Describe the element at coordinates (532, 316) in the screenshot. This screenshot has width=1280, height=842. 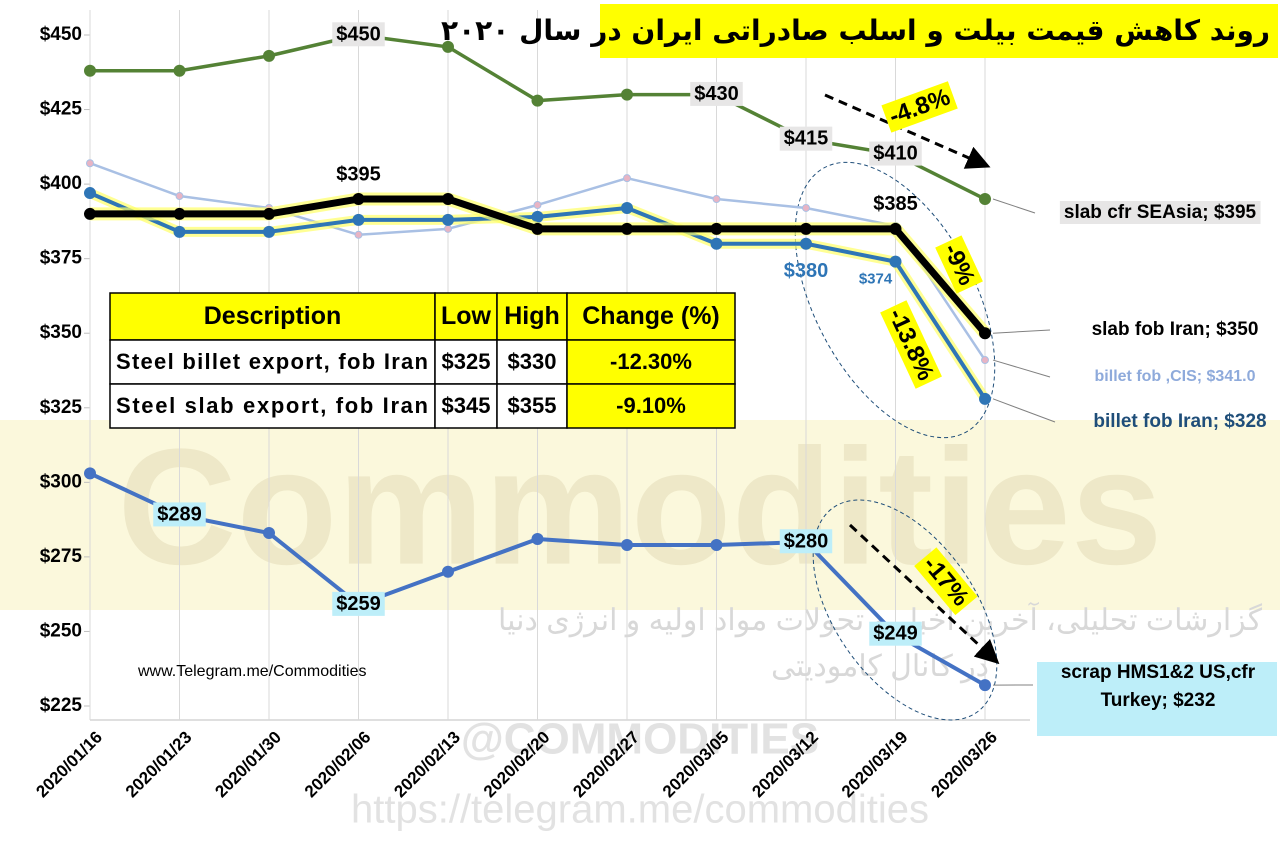
I see `table-header: High` at that location.